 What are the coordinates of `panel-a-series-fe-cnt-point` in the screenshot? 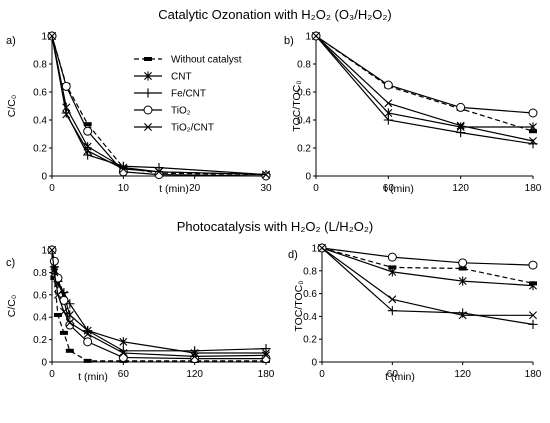 It's located at (88, 155).